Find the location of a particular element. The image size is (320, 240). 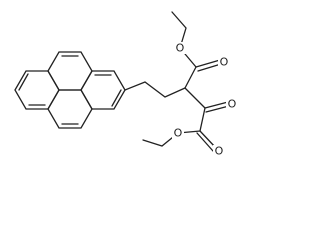

ethyl is located at coordinates (179, 30).